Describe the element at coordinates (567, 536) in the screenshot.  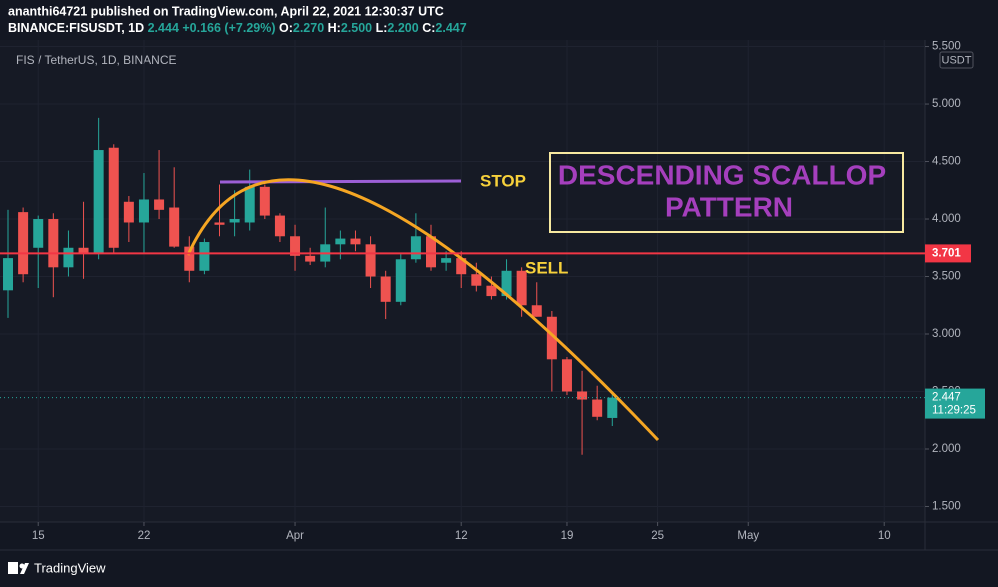
I see `x-tick-label: 19` at that location.